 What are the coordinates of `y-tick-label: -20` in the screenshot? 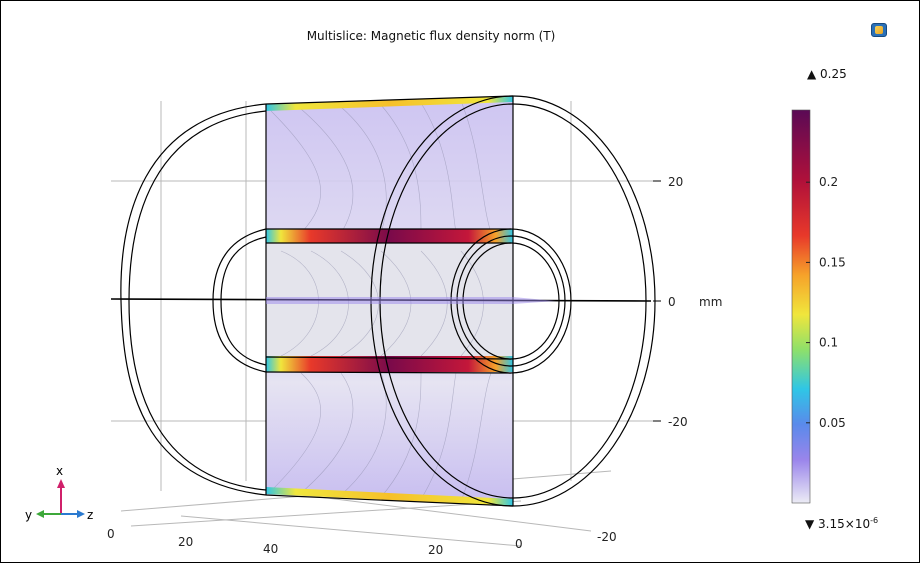 It's located at (678, 422).